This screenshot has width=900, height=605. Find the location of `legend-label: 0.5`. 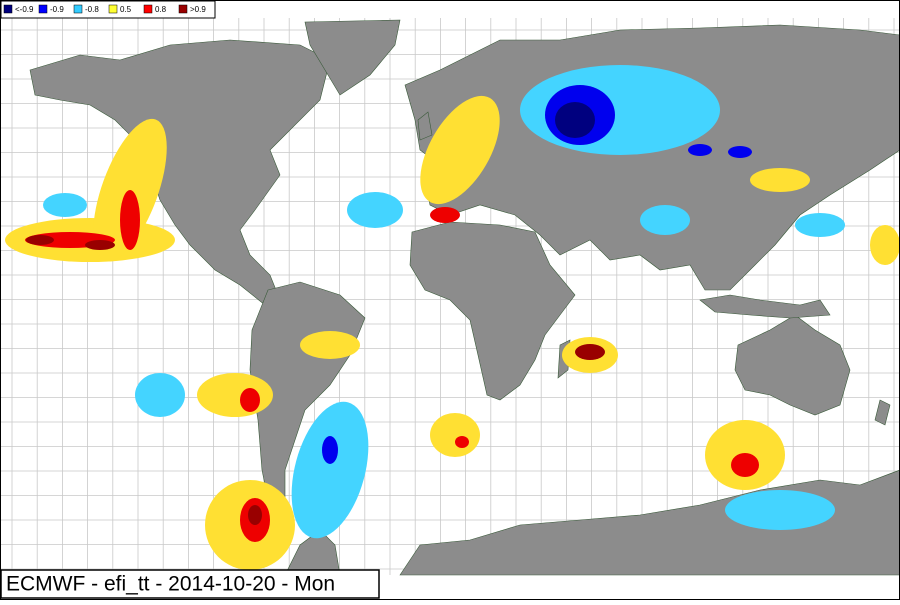

legend-label: 0.5 is located at coordinates (126, 9).